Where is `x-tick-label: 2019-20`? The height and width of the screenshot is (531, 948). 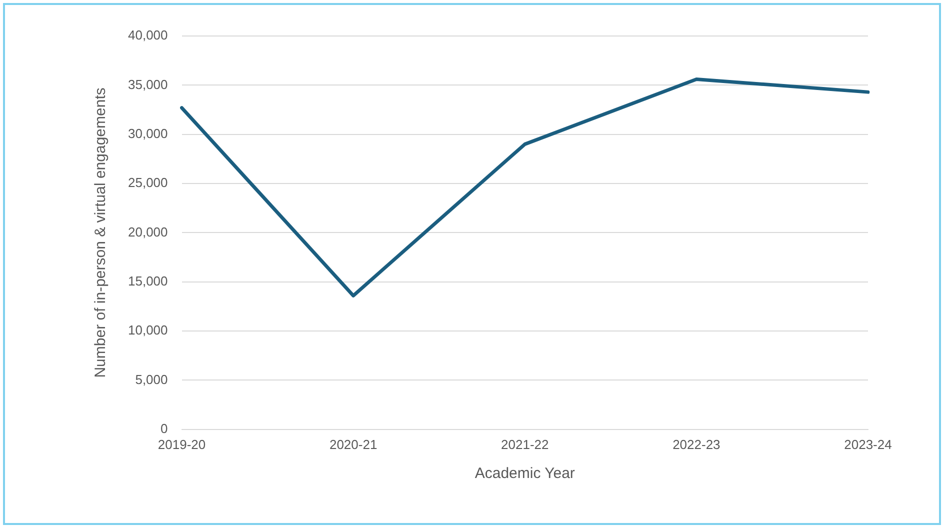 x-tick-label: 2019-20 is located at coordinates (182, 444).